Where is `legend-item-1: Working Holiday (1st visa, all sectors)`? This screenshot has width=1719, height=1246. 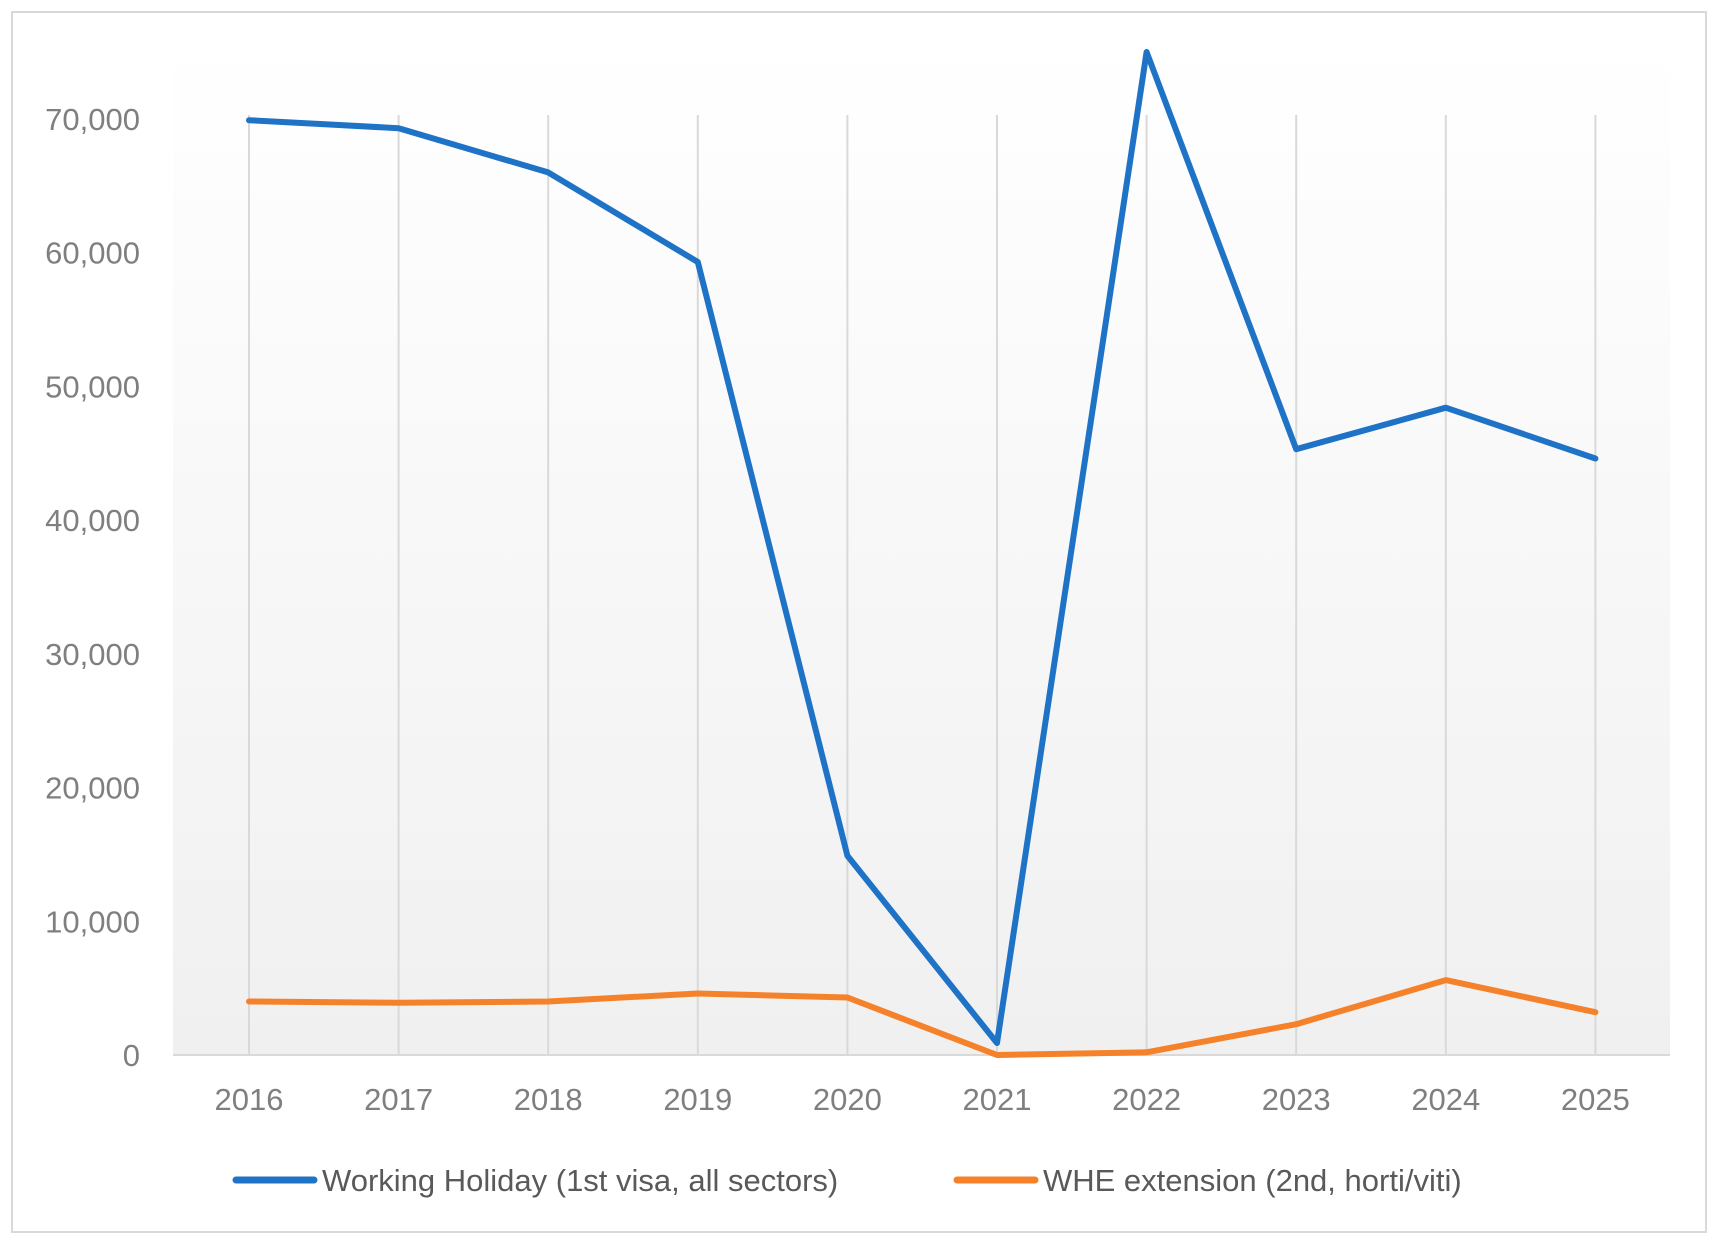 legend-item-1: Working Holiday (1st visa, all sectors) is located at coordinates (535, 1180).